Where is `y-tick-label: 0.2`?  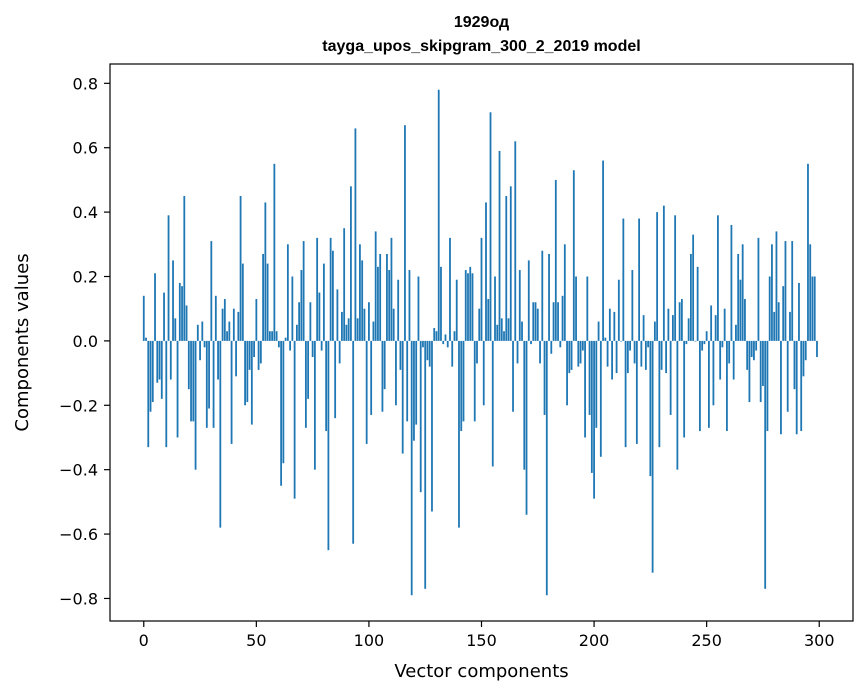 y-tick-label: 0.2 is located at coordinates (85, 276).